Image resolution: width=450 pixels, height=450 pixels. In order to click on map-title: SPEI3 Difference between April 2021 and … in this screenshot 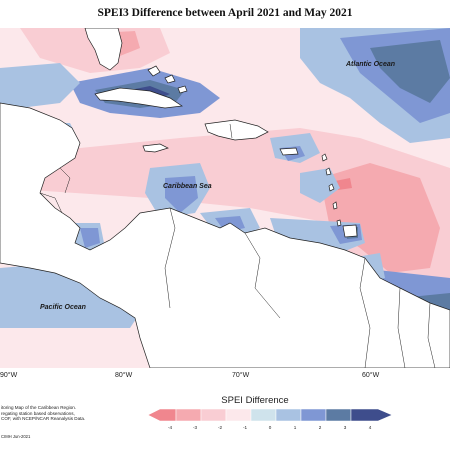, I will do `click(225, 13)`.